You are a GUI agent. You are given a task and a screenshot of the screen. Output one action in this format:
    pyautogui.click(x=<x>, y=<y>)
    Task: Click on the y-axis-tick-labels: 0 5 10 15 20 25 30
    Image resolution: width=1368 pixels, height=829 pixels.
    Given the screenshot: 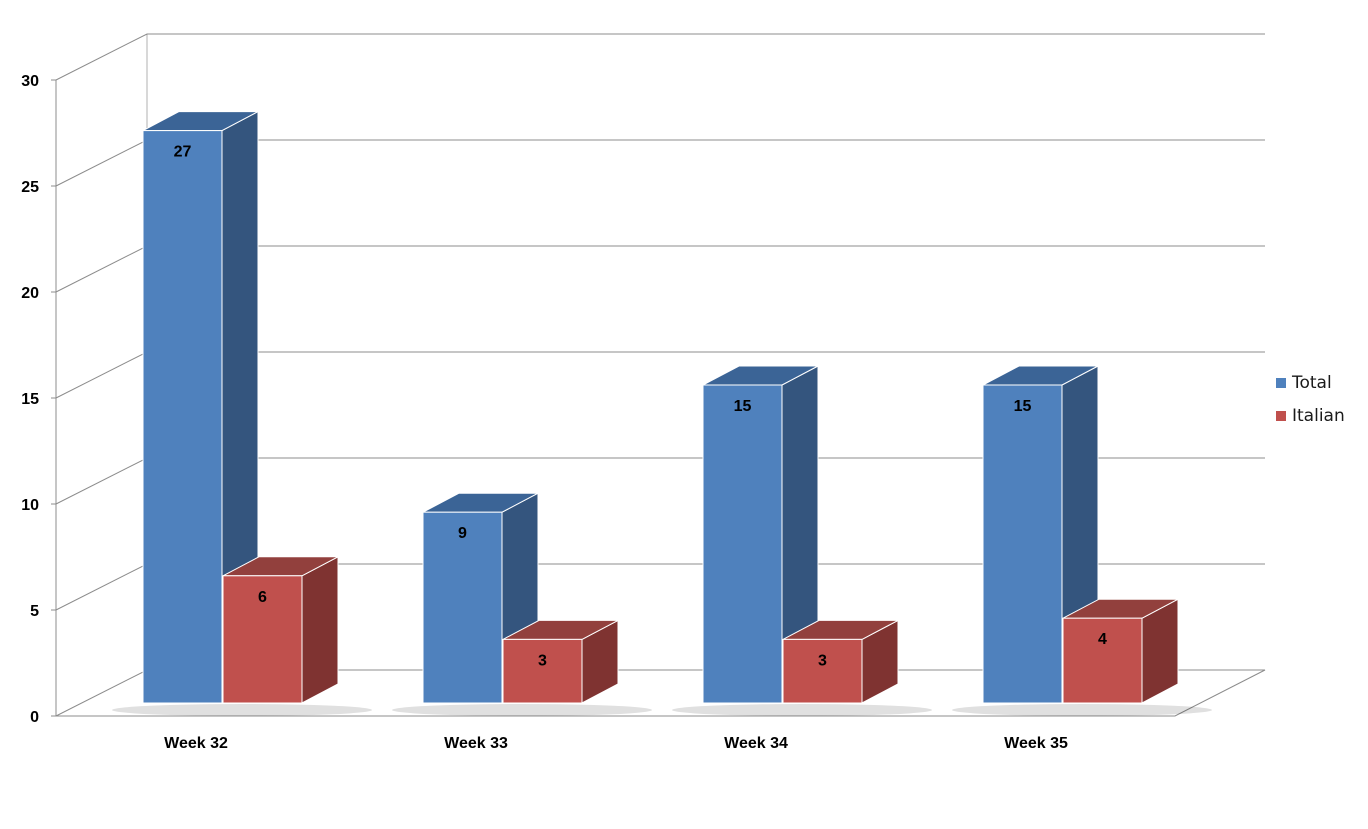 What is the action you would take?
    pyautogui.click(x=30, y=399)
    